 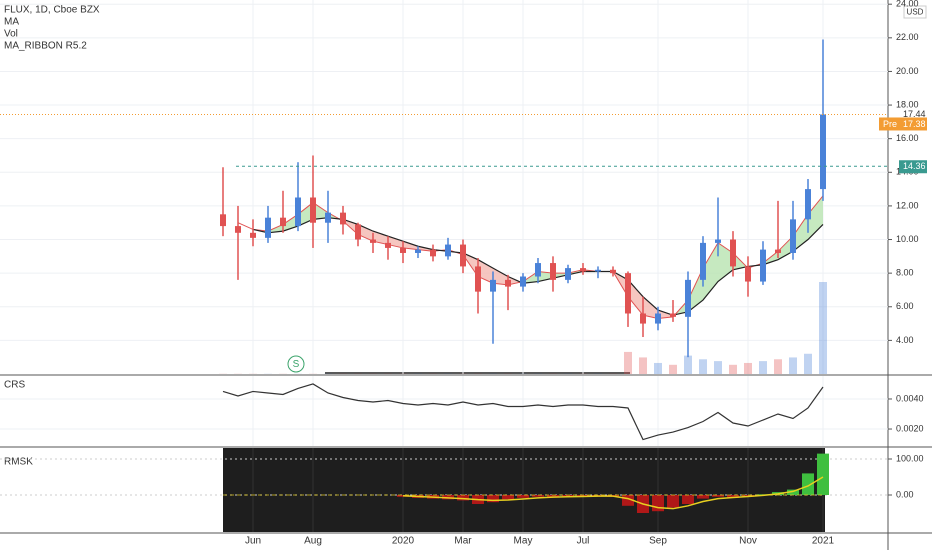 What do you see at coordinates (823, 541) in the screenshot?
I see `x-tick-label: 2021` at bounding box center [823, 541].